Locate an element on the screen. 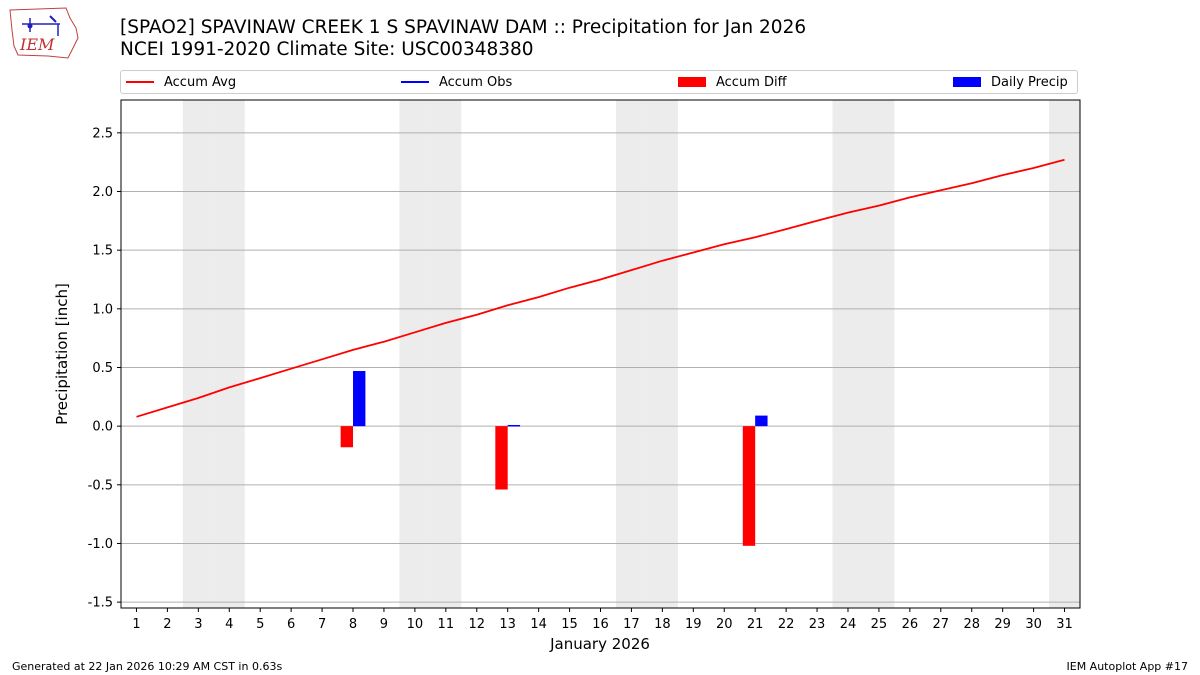  title-line-2: NCEI 1991-2020 Climate Site: USC00348380 is located at coordinates (327, 49).